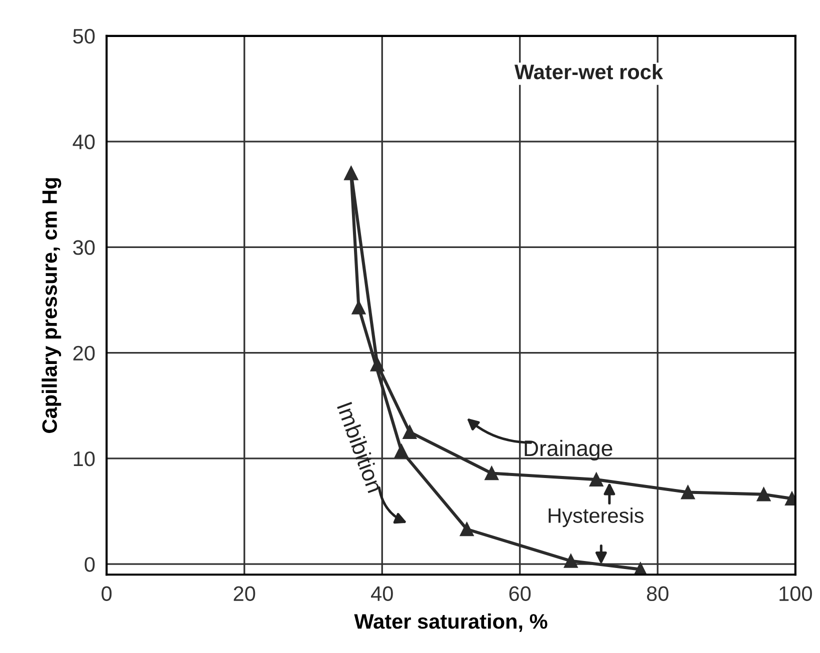  Describe the element at coordinates (84, 353) in the screenshot. I see `y-tick-label: 20` at that location.